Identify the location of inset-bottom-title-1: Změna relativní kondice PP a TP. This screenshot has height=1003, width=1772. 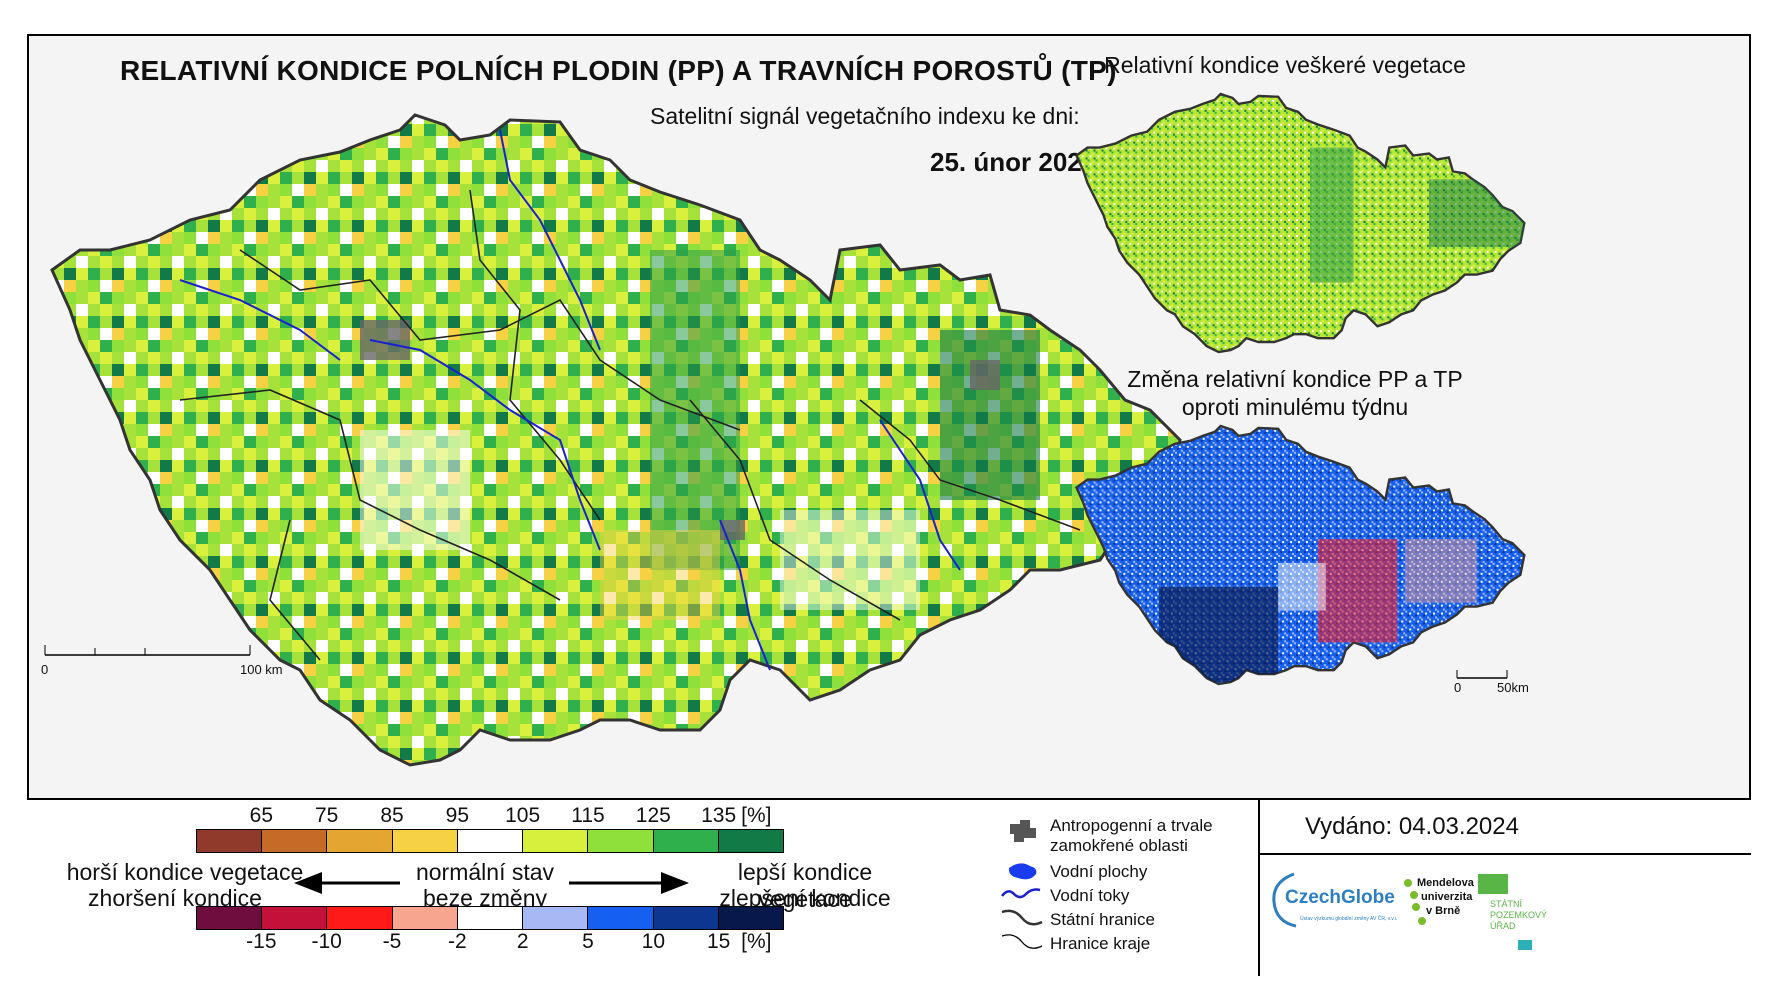
(1295, 379).